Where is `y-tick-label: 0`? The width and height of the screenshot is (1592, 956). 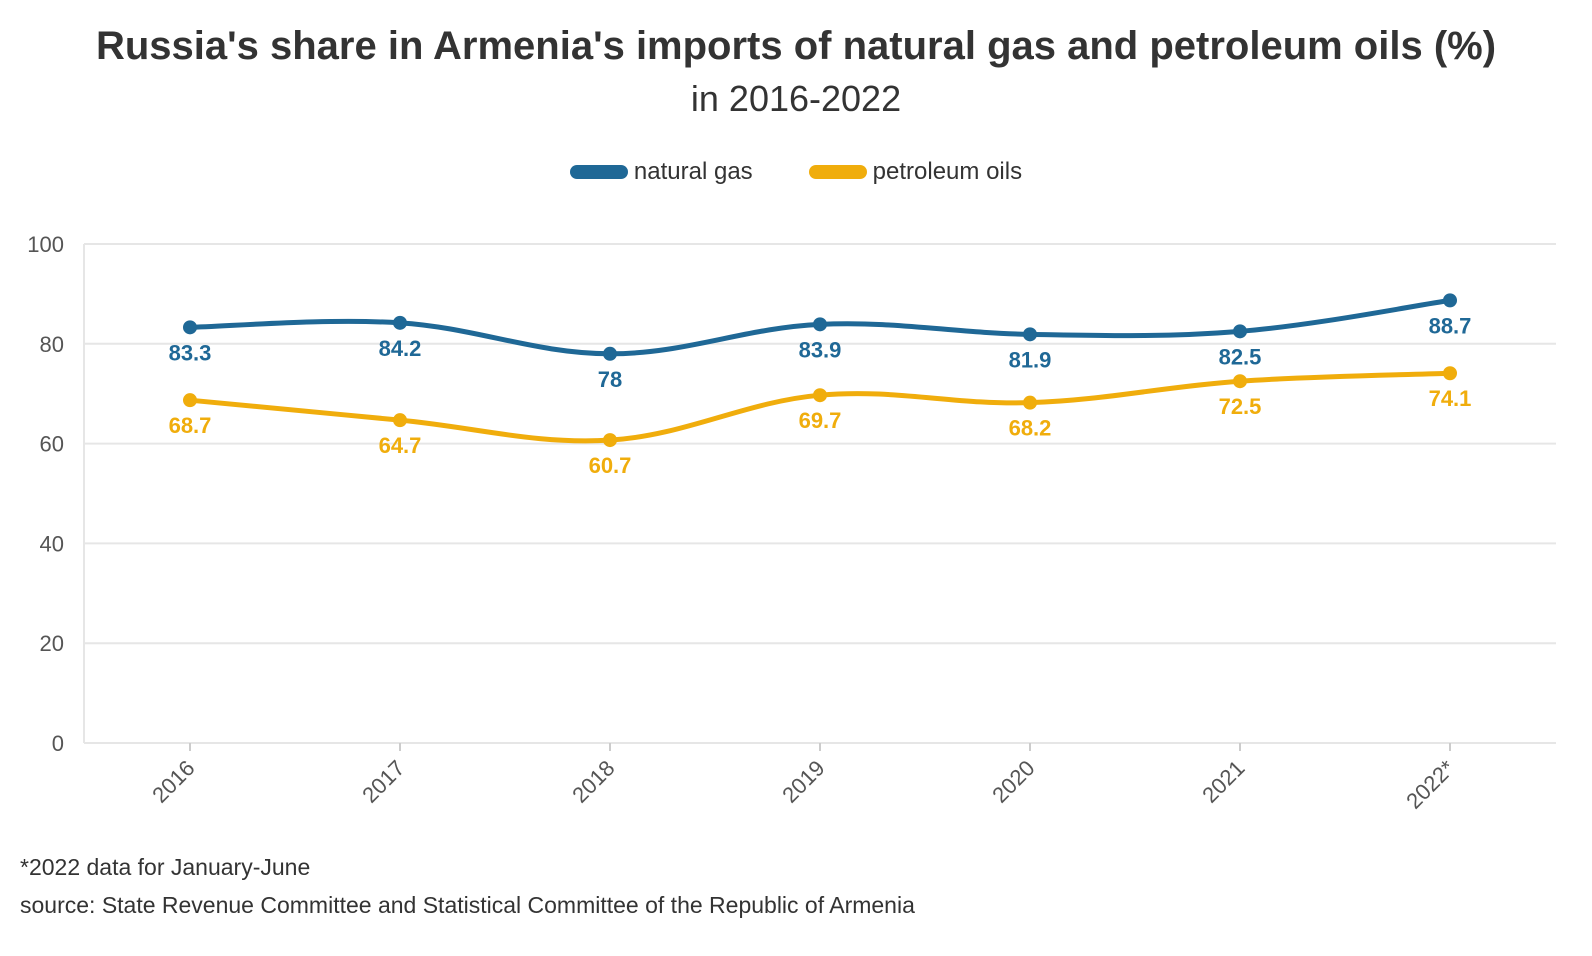
y-tick-label: 0 is located at coordinates (58, 743).